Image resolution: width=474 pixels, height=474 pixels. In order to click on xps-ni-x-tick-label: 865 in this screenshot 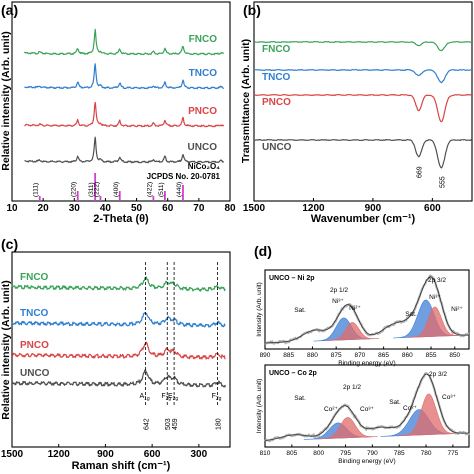, I will do `click(383, 355)`.